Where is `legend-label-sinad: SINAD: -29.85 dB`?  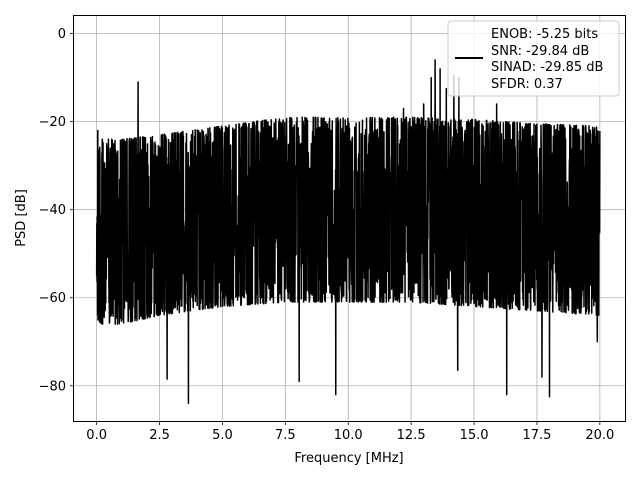
legend-label-sinad: SINAD: -29.85 dB is located at coordinates (547, 67).